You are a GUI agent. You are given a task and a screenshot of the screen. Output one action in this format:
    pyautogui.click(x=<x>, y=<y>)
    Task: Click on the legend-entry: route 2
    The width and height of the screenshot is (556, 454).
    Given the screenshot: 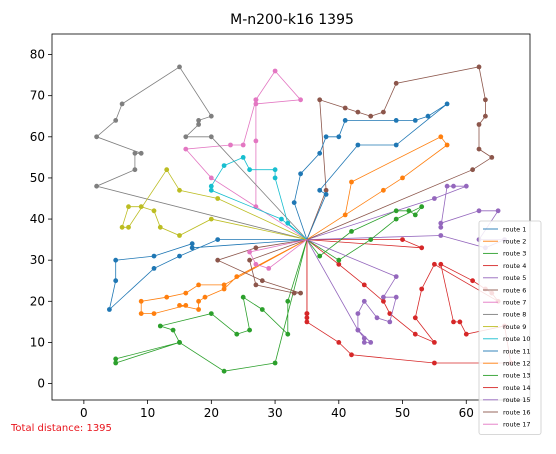 What is the action you would take?
    pyautogui.click(x=504, y=242)
    